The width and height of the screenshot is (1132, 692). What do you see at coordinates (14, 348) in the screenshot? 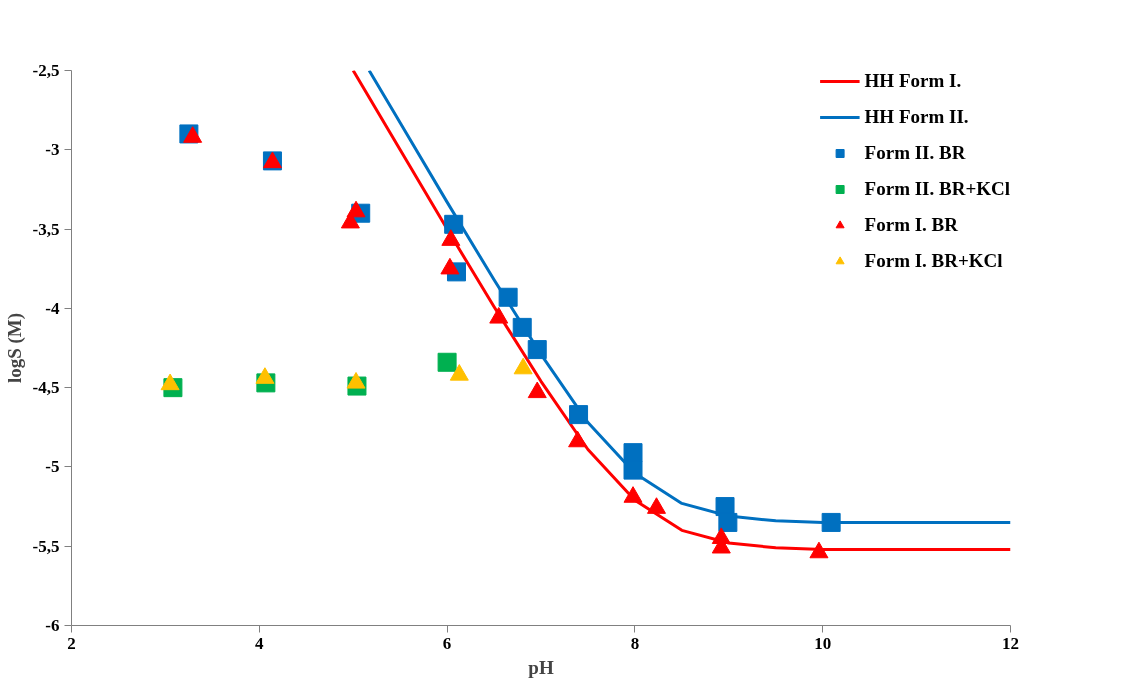
I see `y-axis-title: logS (M)` at bounding box center [14, 348].